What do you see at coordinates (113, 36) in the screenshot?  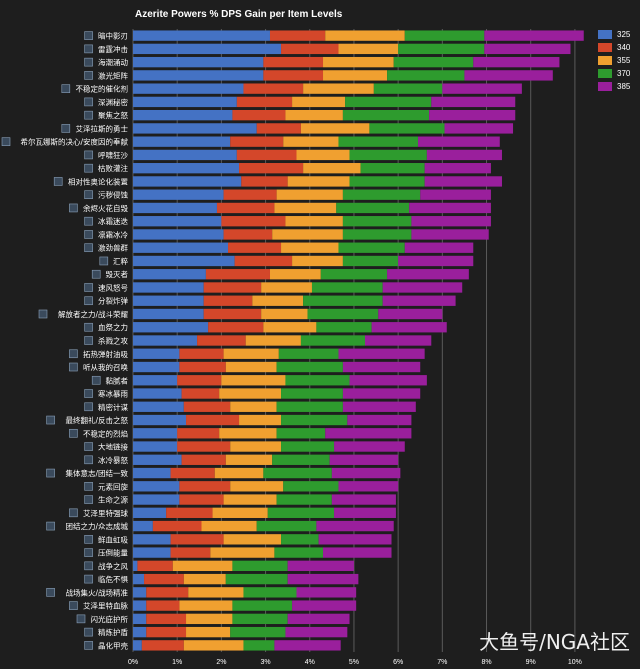 I see `category-label: 暗中影刃` at bounding box center [113, 36].